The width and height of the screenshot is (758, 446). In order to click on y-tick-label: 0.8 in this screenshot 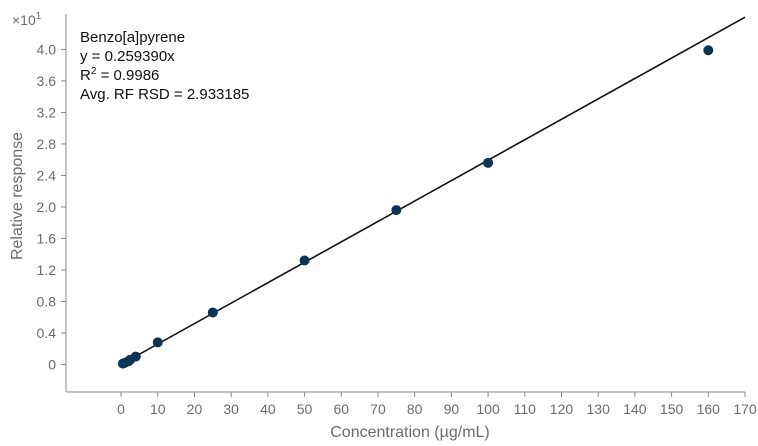, I will do `click(47, 301)`.